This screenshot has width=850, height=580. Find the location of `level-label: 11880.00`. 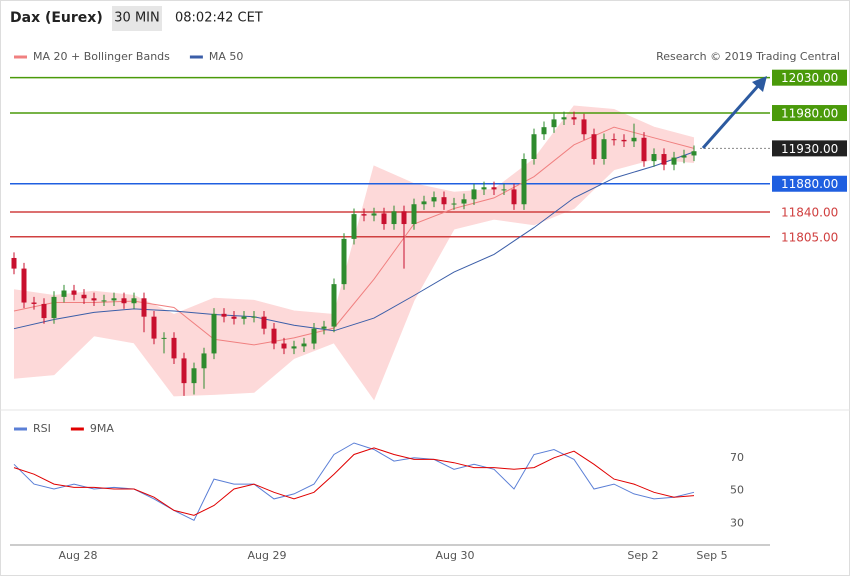

level-label: 11880.00 is located at coordinates (809, 184).